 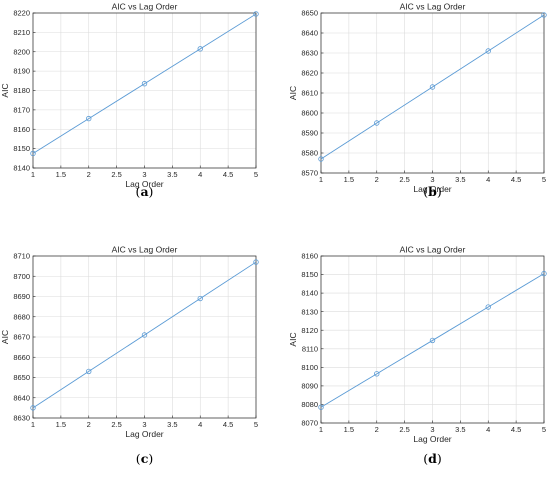 I want to click on y-tick-label: 8110, so click(x=310, y=348).